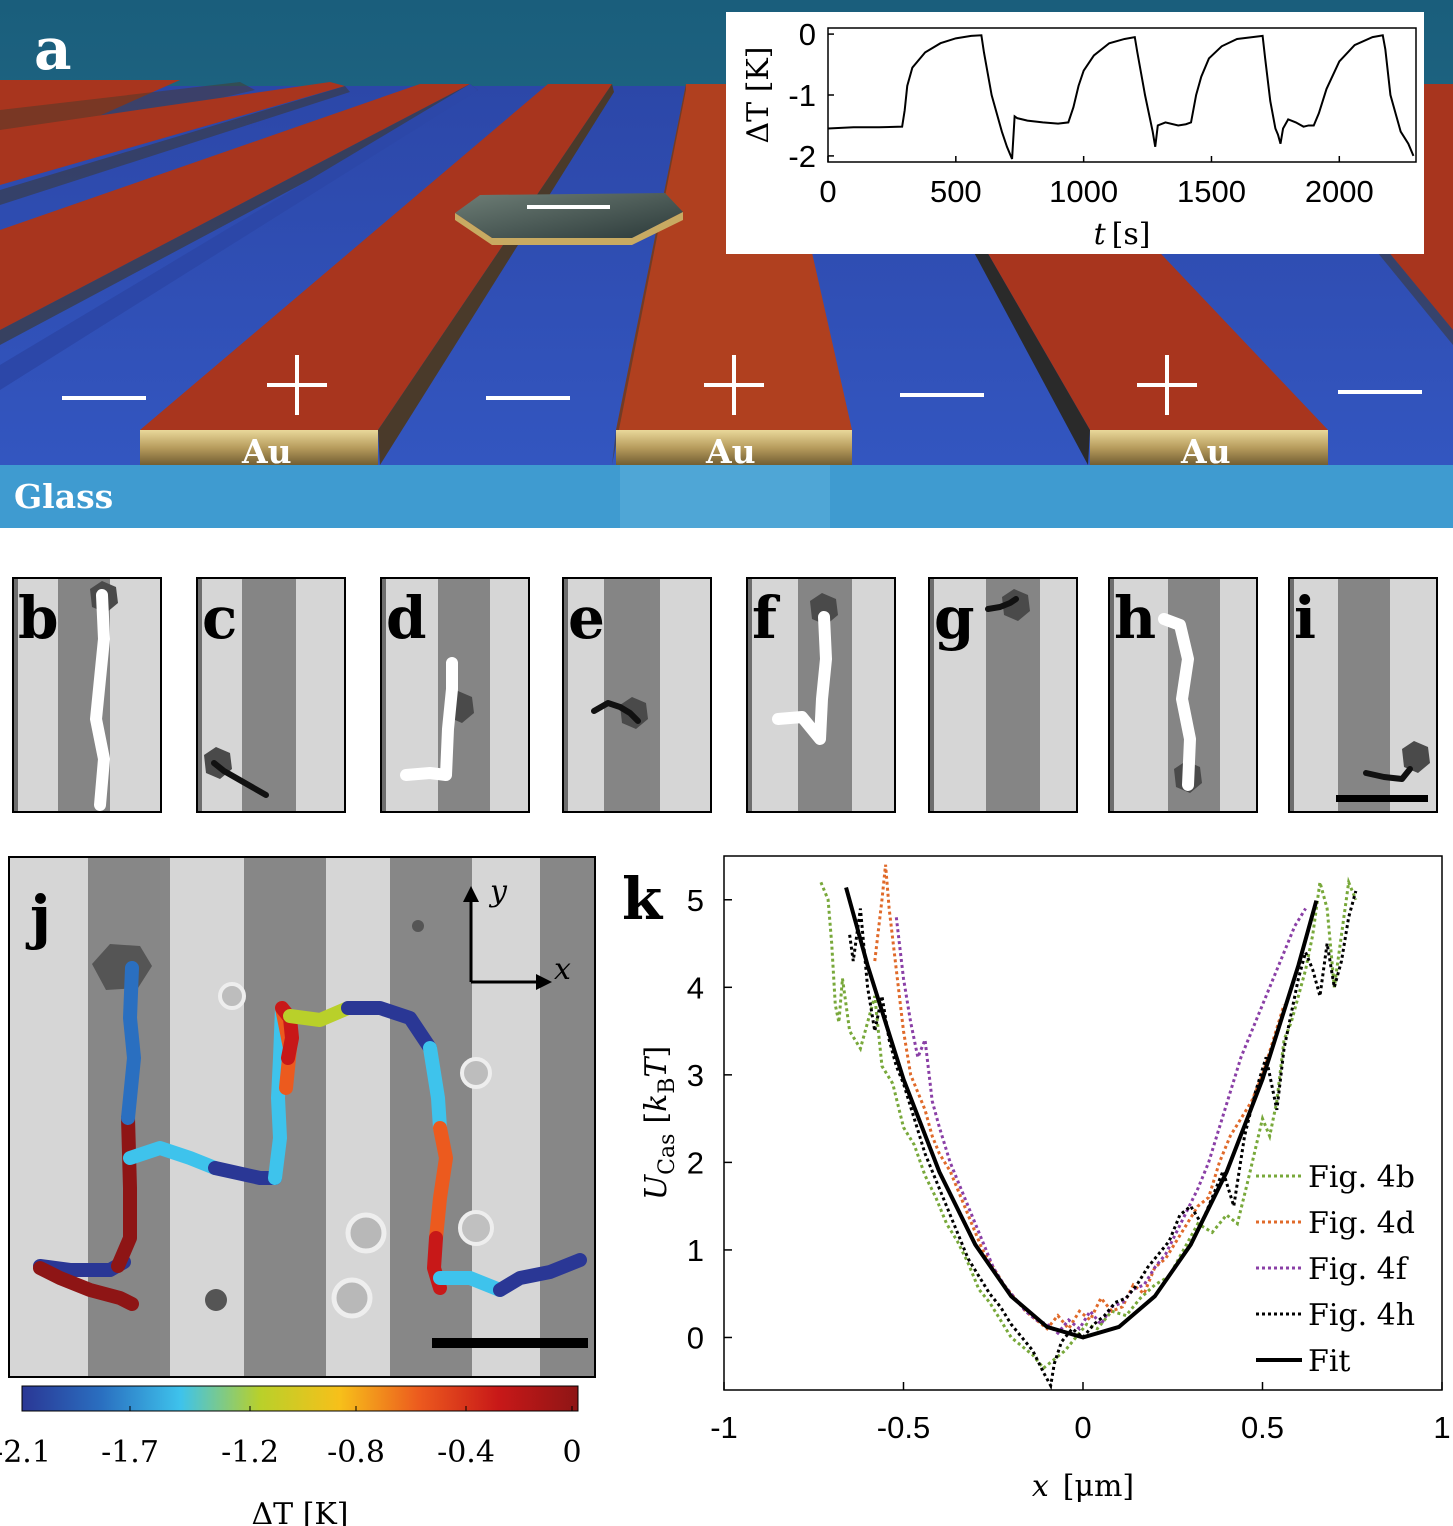 The image size is (1453, 1526). What do you see at coordinates (267, 451) in the screenshot?
I see `au-label-1: Au` at bounding box center [267, 451].